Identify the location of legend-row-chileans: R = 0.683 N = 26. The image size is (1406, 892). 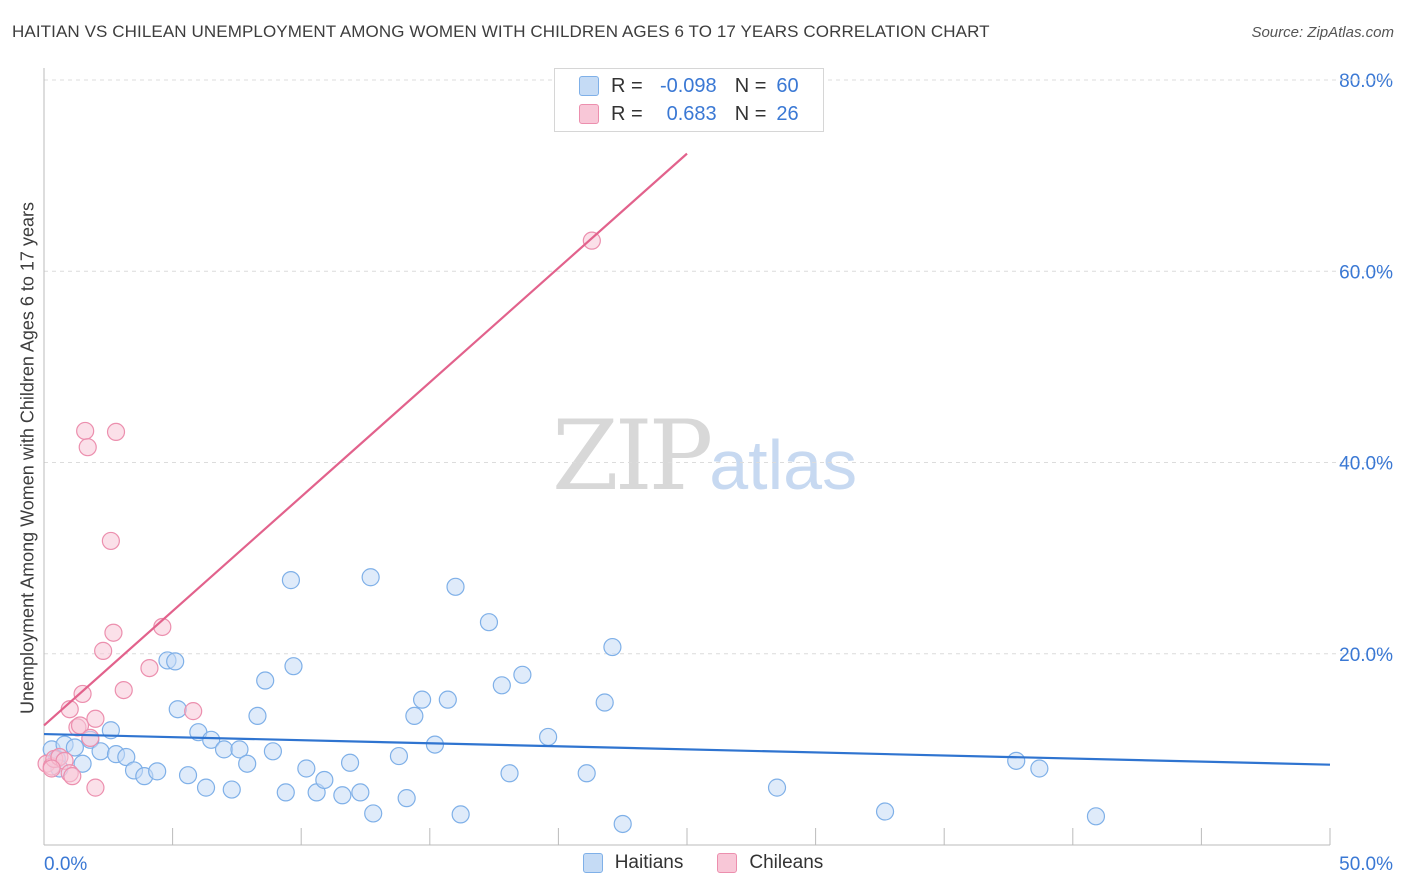
(689, 114).